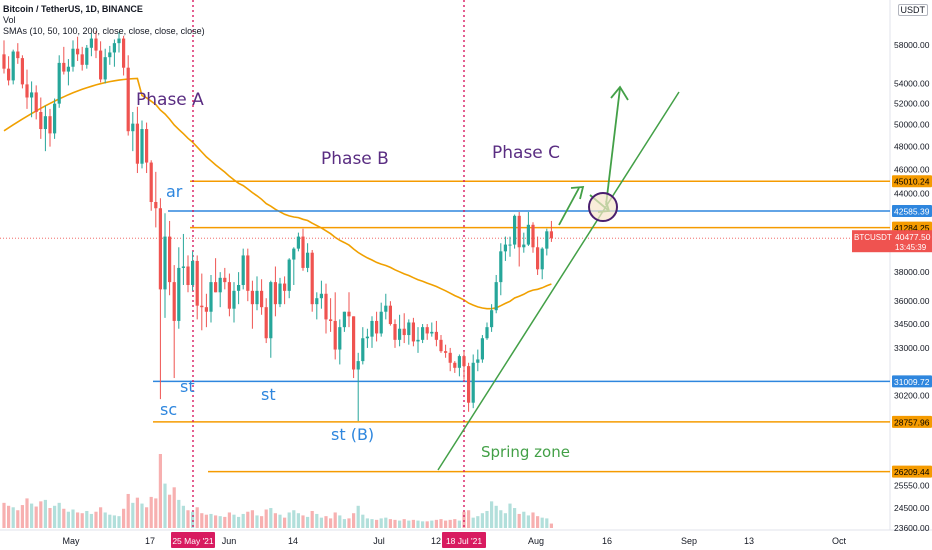 The width and height of the screenshot is (932, 550). I want to click on time-tick-label: Sep, so click(689, 541).